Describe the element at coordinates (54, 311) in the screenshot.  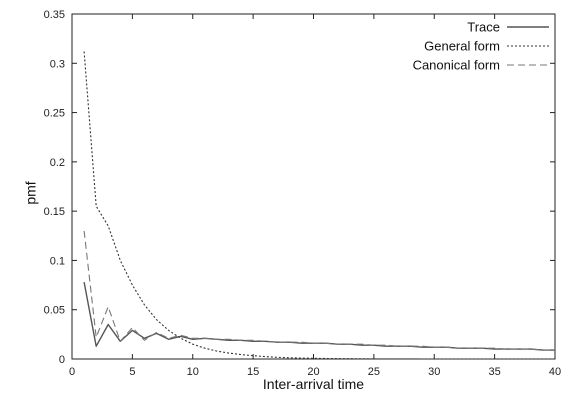
I see `y-tick-label: 0.05` at that location.